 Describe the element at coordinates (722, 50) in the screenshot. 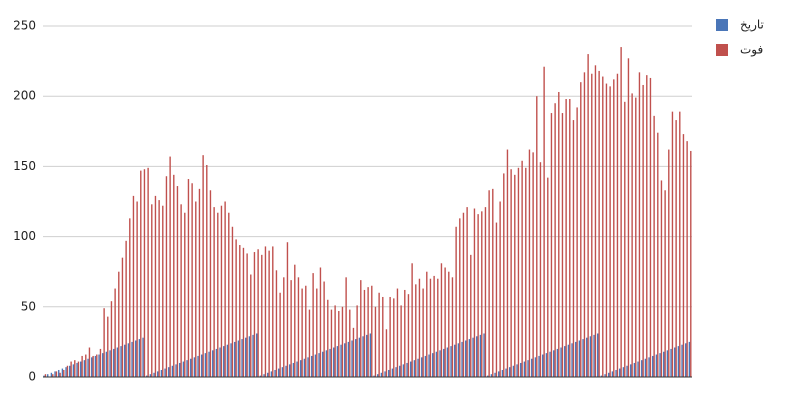

I see `legend-swatch` at that location.